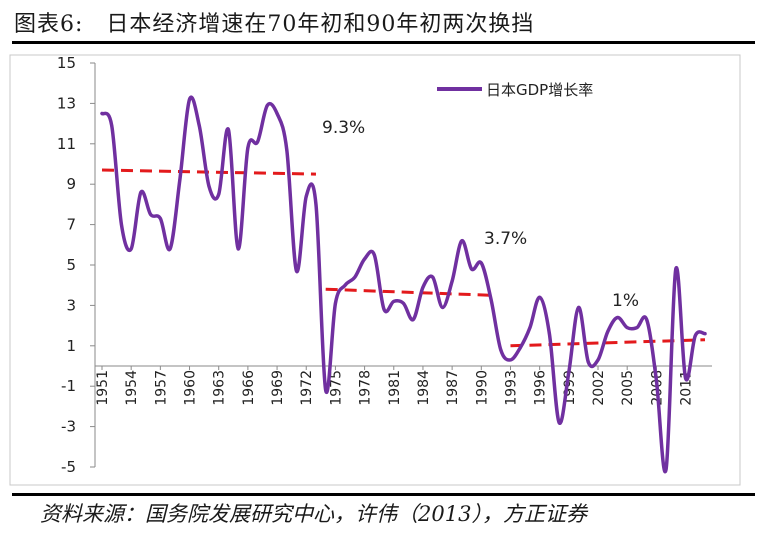  What do you see at coordinates (687, 388) in the screenshot?
I see `x-tick-label: 2011` at bounding box center [687, 388].